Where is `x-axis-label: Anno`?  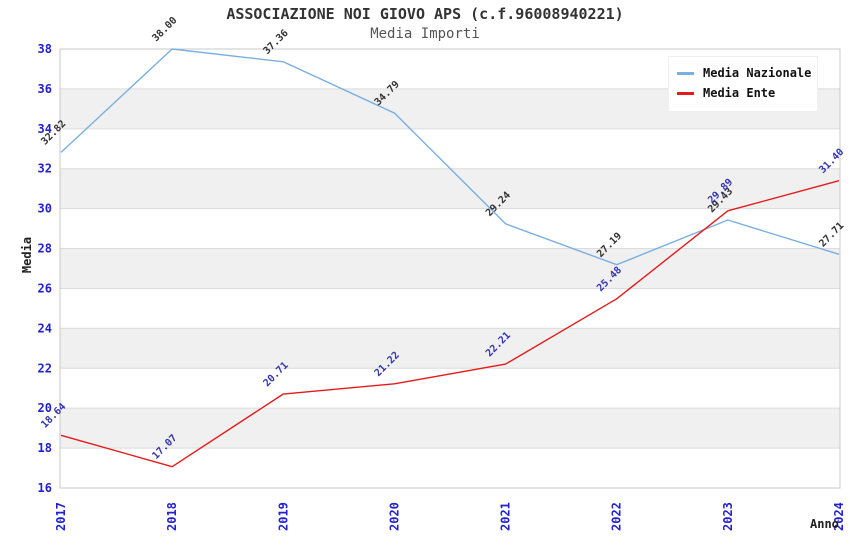
x-axis-label: Anno is located at coordinates (824, 524).